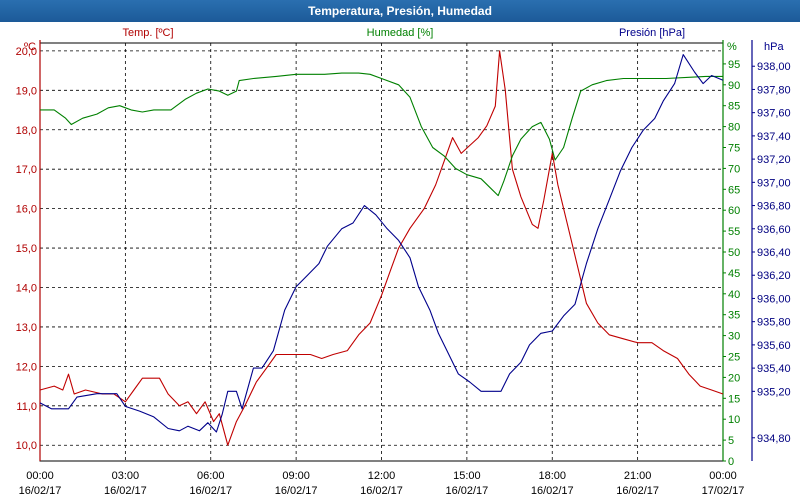 The height and width of the screenshot is (500, 800). Describe the element at coordinates (26, 328) in the screenshot. I see `temp-tick-label: 13,0` at that location.